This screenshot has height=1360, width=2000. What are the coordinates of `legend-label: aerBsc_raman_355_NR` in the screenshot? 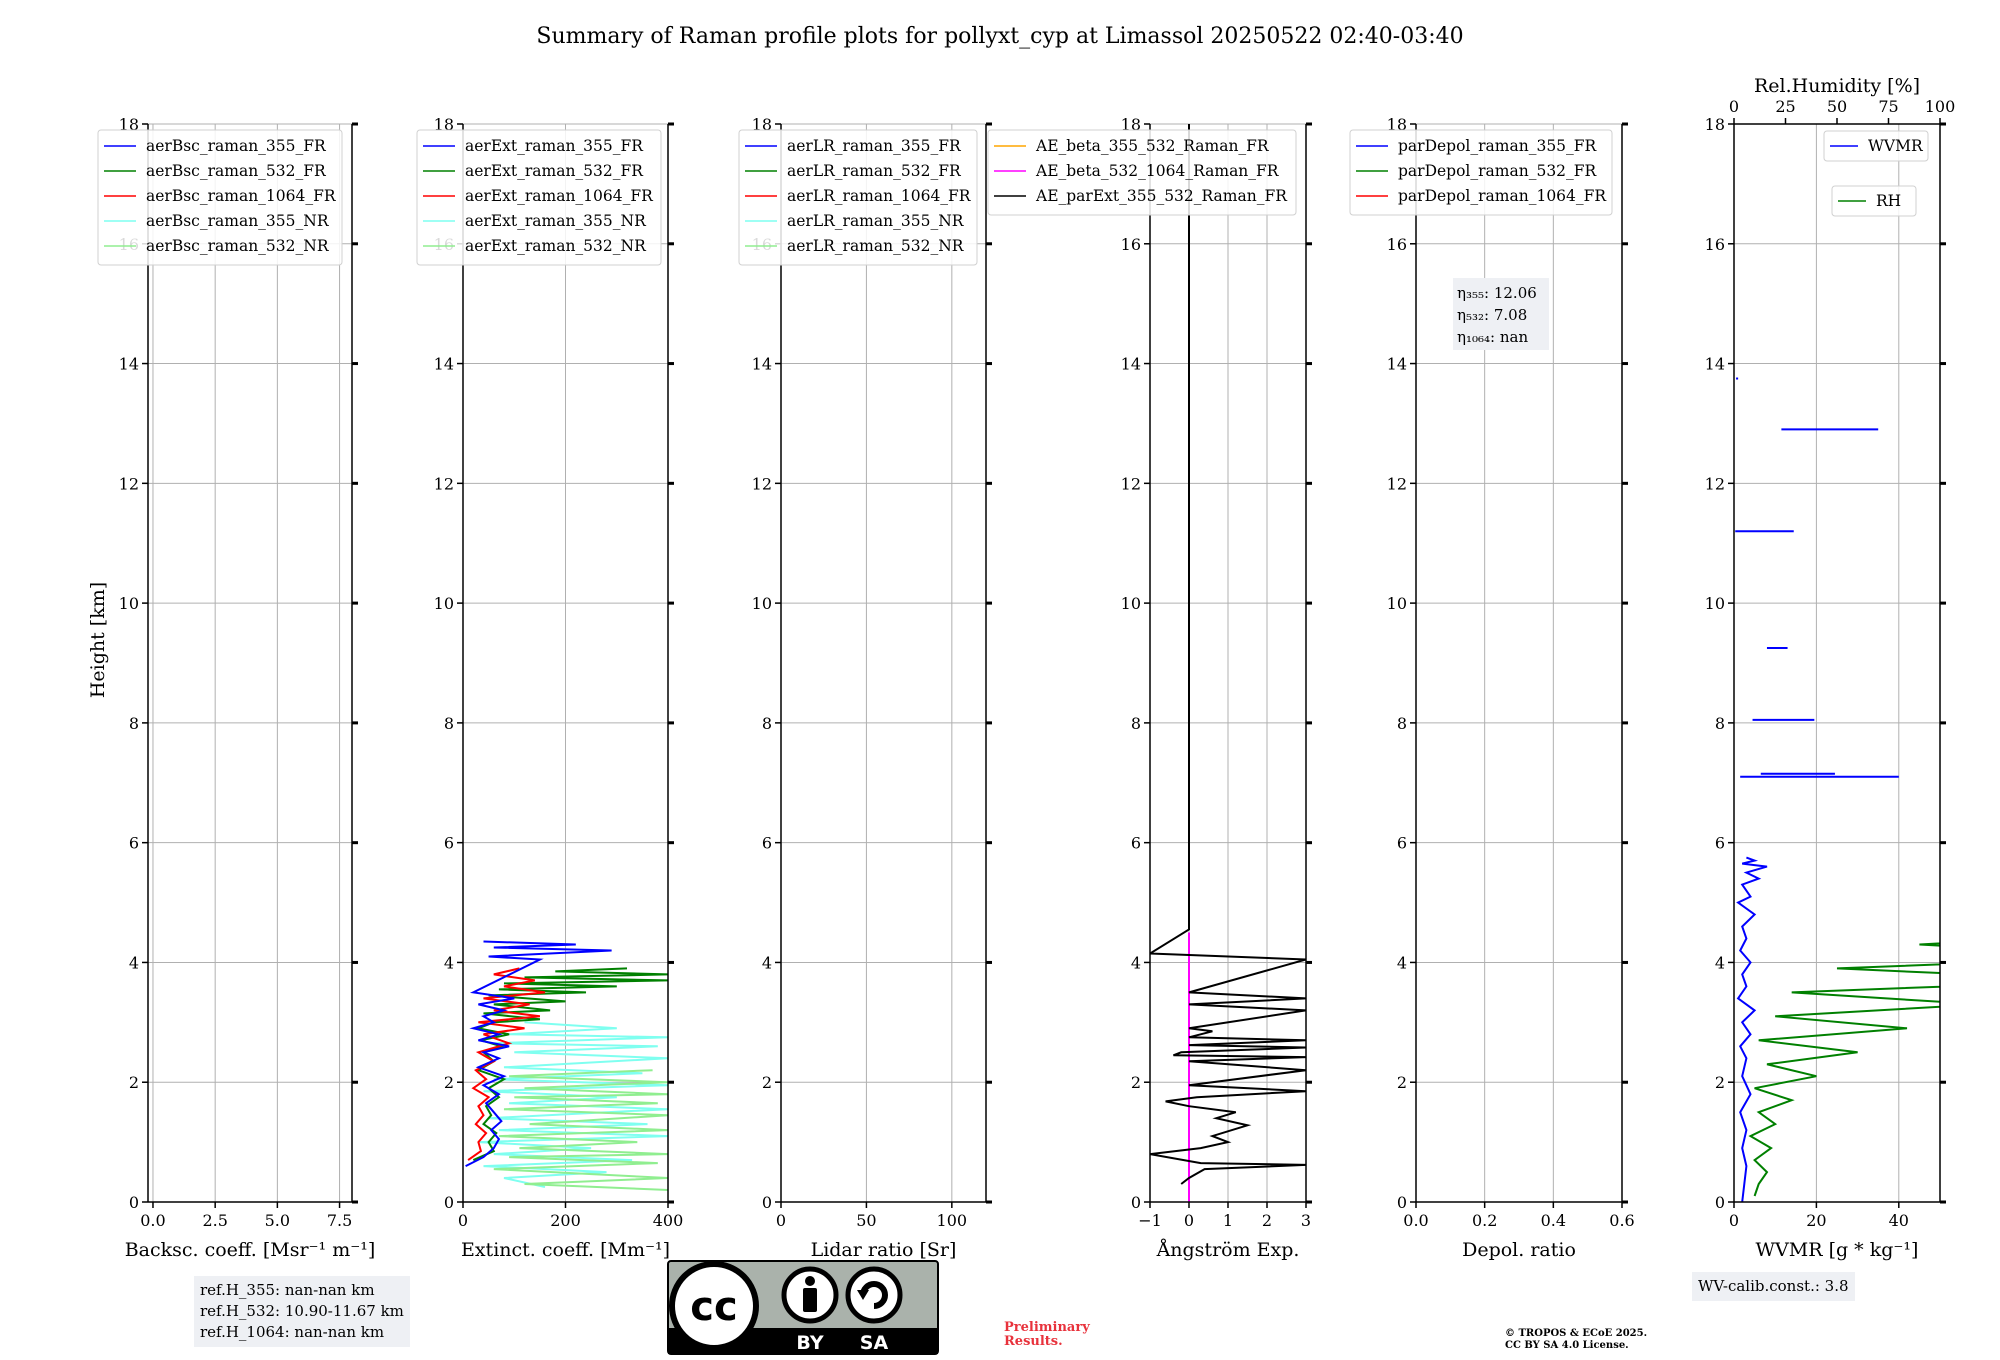 It's located at (238, 221).